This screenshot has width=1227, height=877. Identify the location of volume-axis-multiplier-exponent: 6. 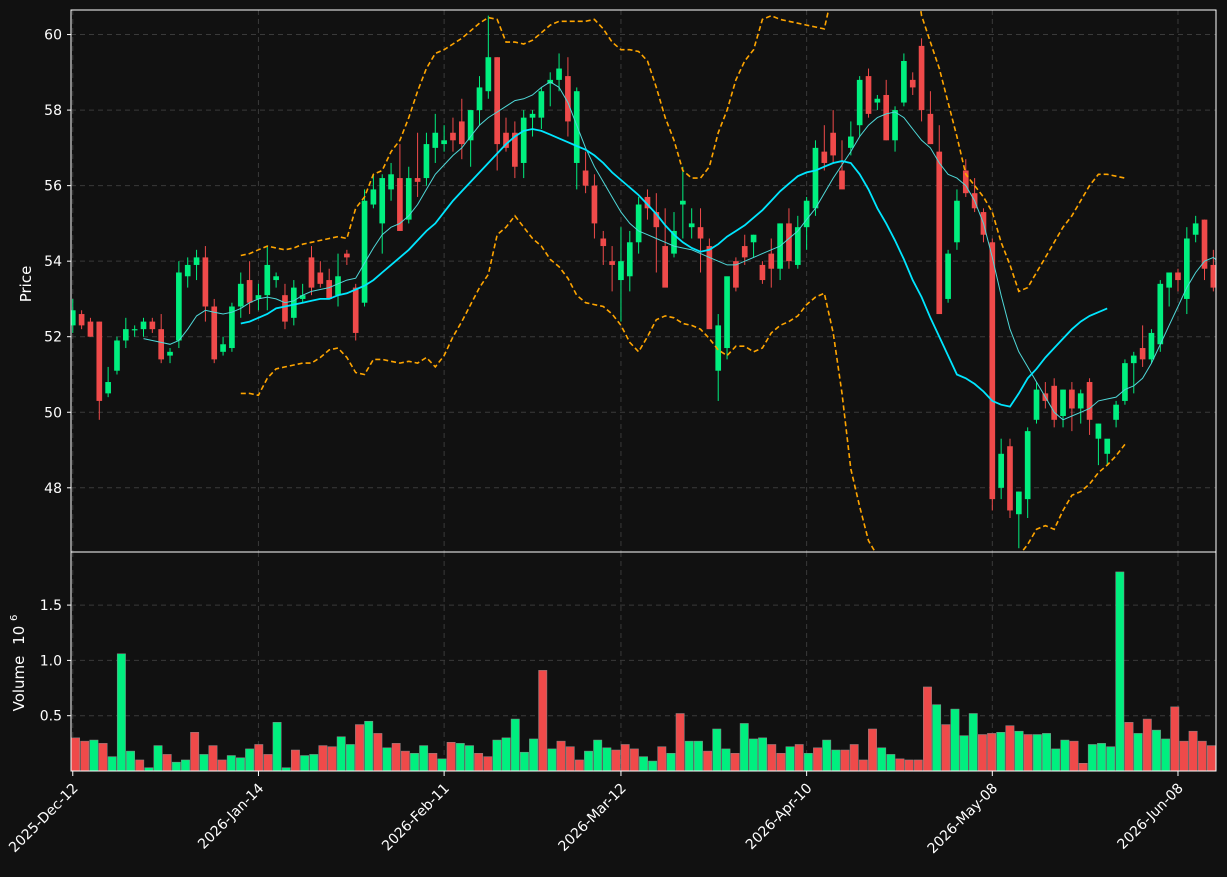
(14, 618).